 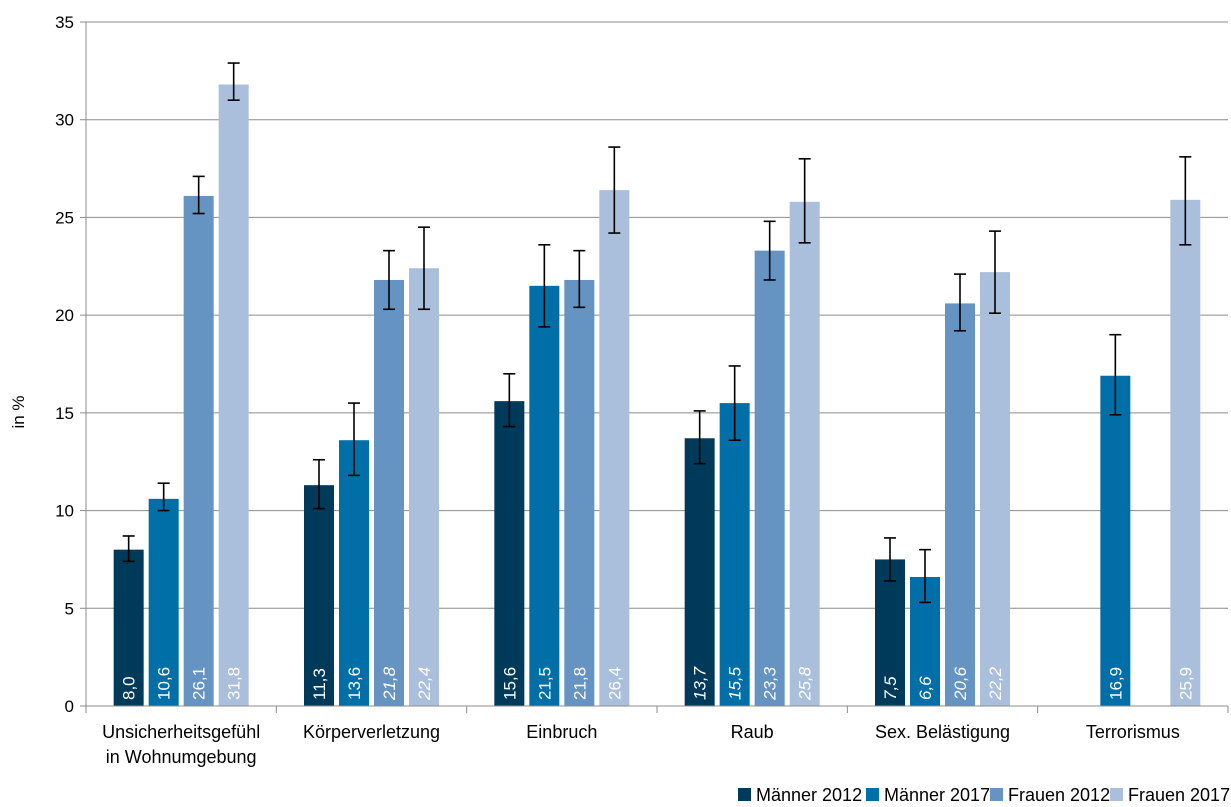 I want to click on value-label: 31,8, so click(x=234, y=683).